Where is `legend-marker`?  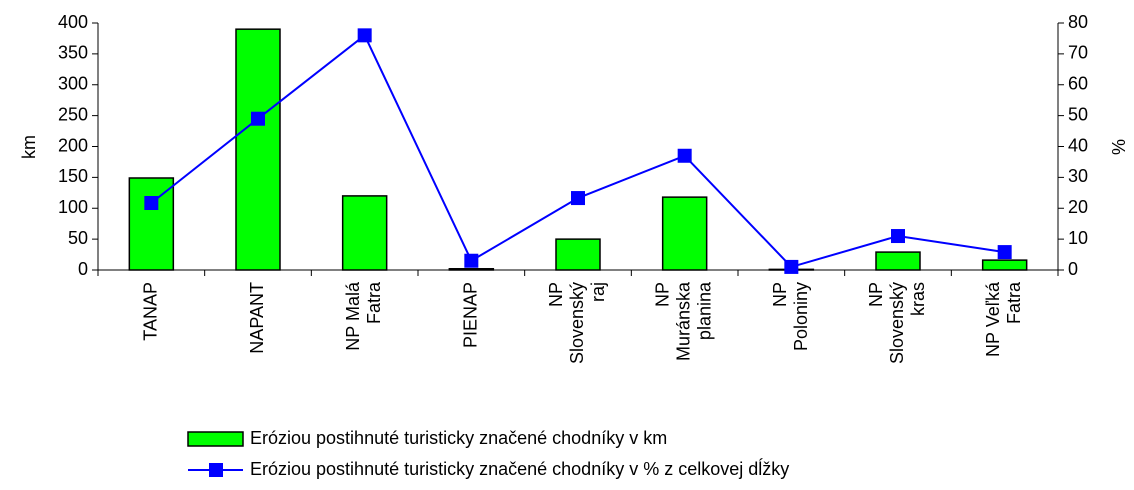 legend-marker is located at coordinates (216, 470).